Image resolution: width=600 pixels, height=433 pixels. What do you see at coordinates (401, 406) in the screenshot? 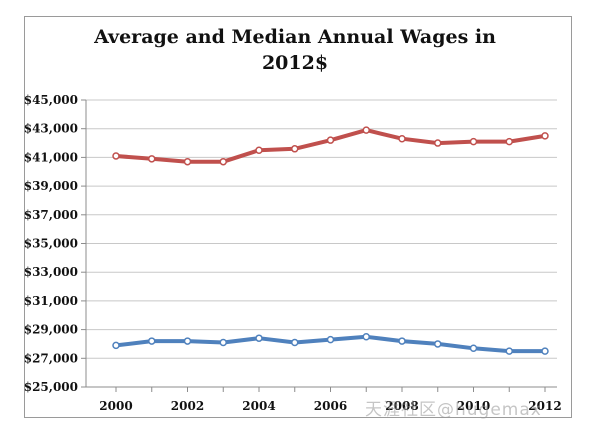
I see `x-tick-label: 2008` at bounding box center [401, 406].